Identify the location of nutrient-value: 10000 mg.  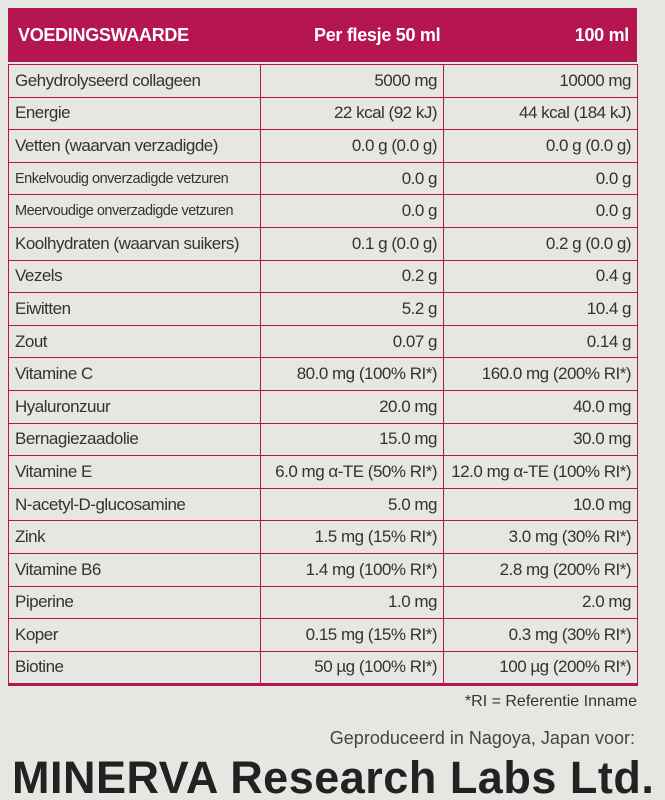
(540, 81).